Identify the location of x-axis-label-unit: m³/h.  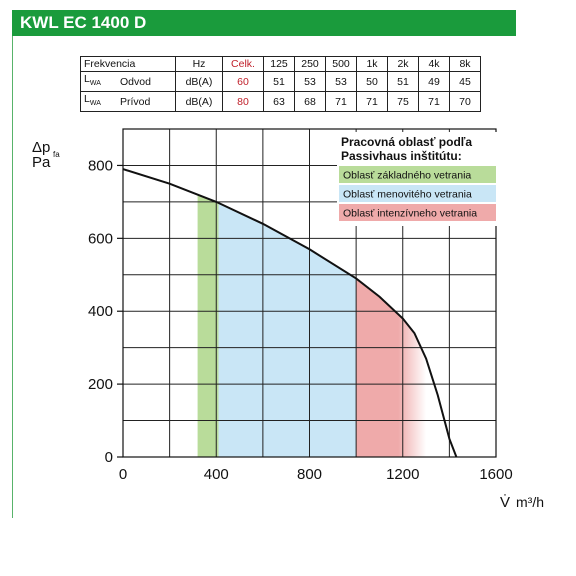
(530, 502).